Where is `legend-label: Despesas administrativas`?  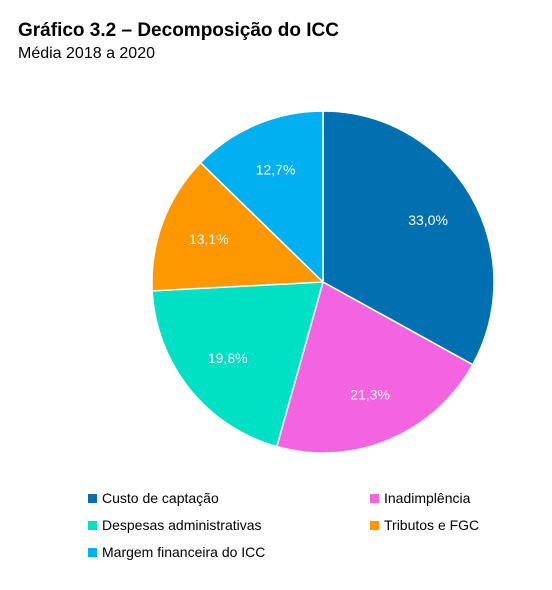 legend-label: Despesas administrativas is located at coordinates (182, 525).